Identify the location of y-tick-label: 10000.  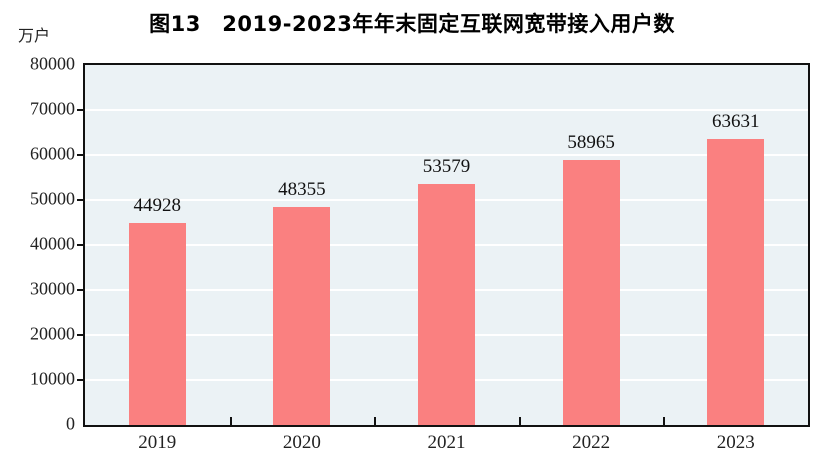
(52, 378).